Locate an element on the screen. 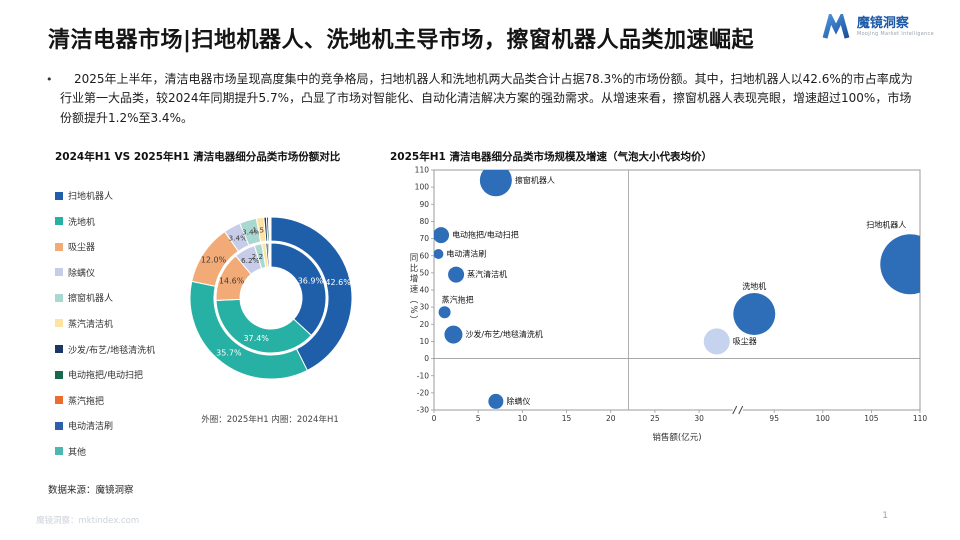  y-tick-label: 0 is located at coordinates (426, 358).